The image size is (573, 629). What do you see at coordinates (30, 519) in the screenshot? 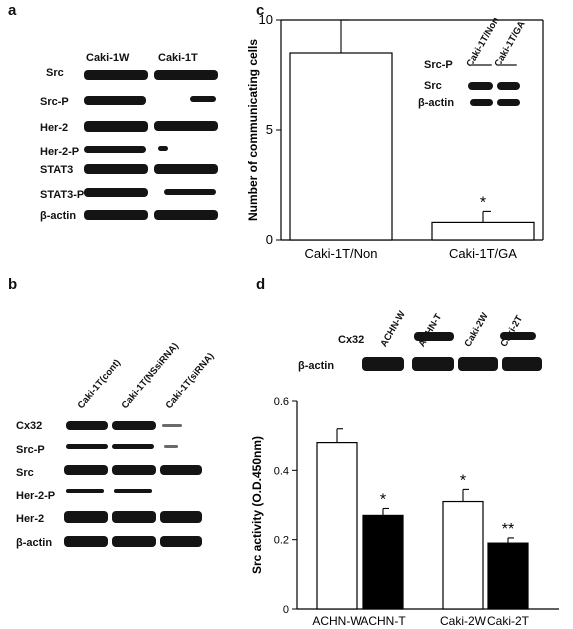
I see `panel-b-row-her-2: Her-2` at bounding box center [30, 519].